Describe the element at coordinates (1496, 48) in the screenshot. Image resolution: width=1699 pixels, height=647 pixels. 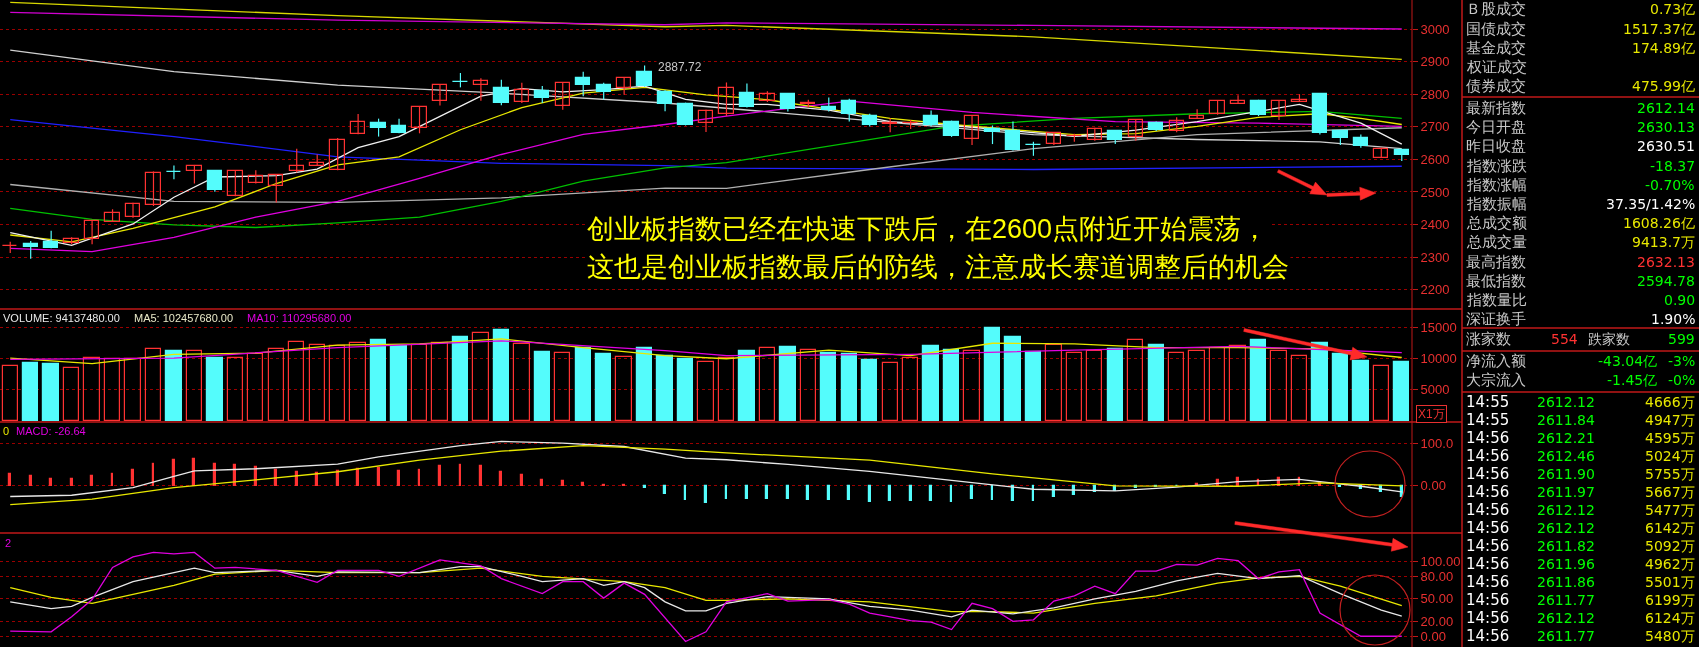
I see `text: 基金成交` at that location.